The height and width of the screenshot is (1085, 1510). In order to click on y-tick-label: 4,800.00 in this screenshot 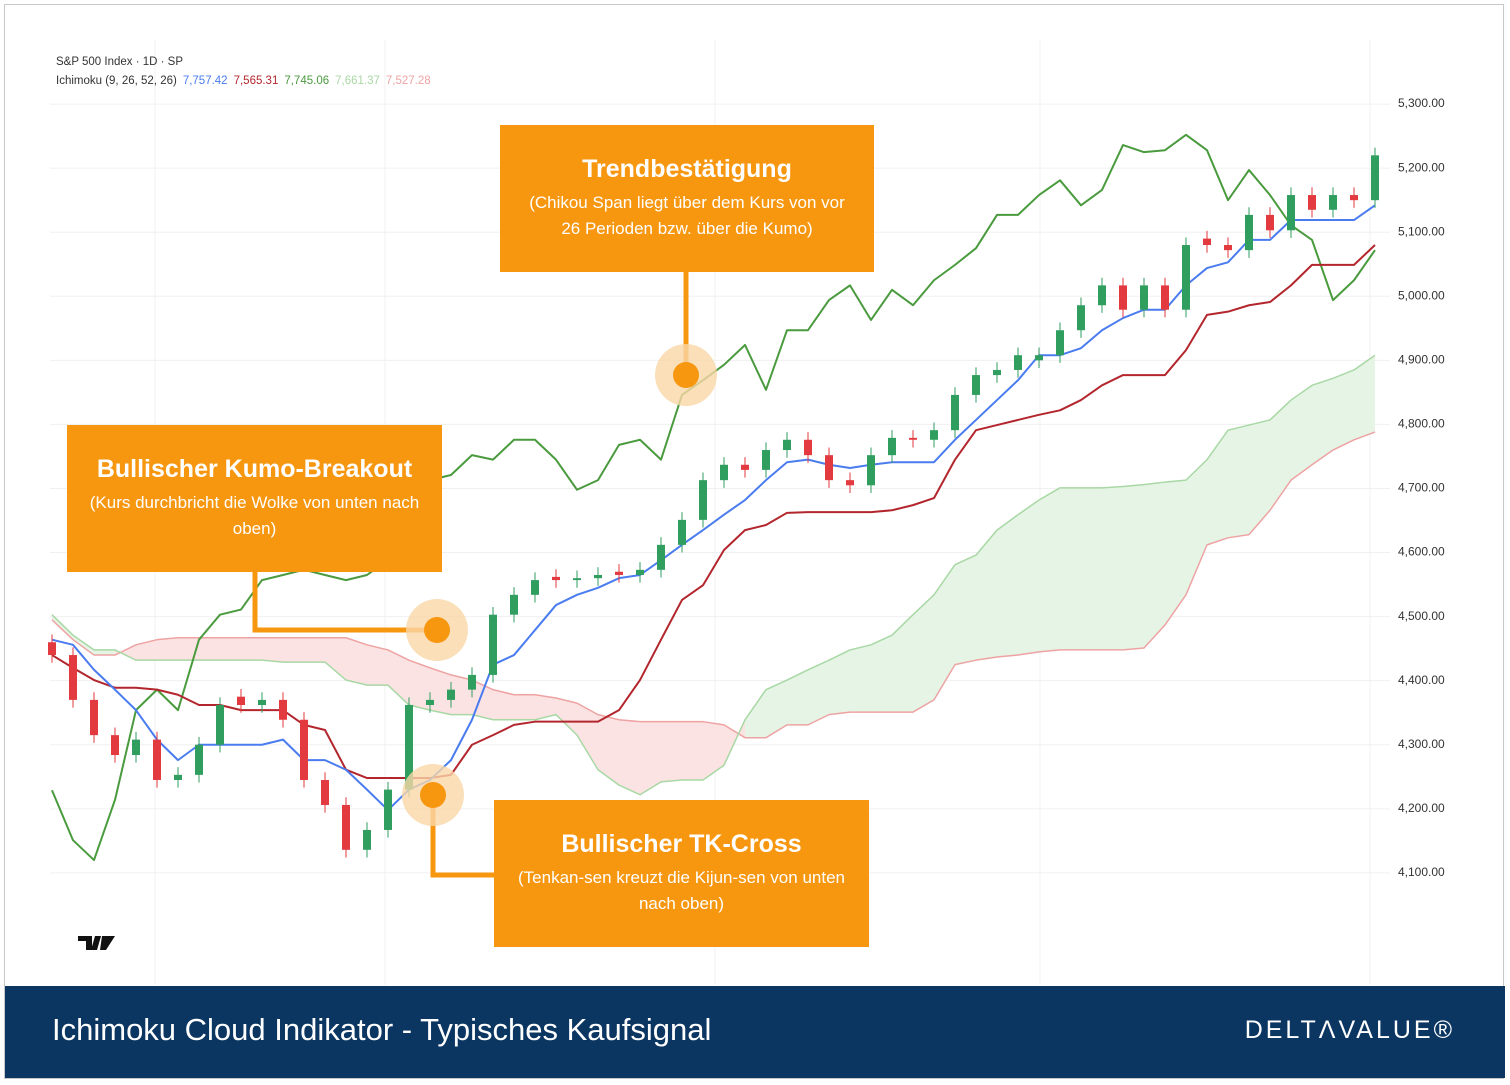, I will do `click(1421, 424)`.